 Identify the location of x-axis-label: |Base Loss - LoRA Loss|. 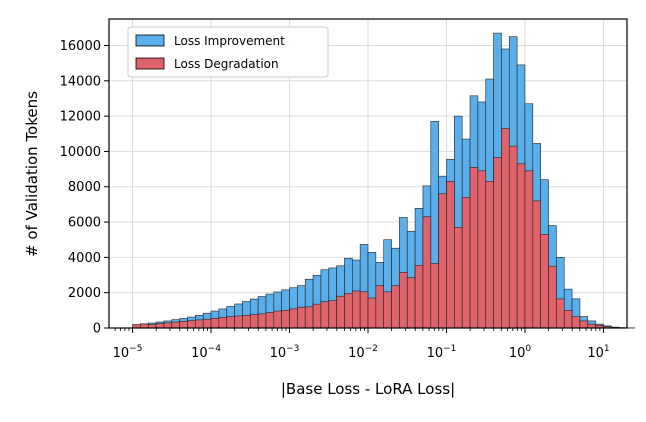
(368, 389).